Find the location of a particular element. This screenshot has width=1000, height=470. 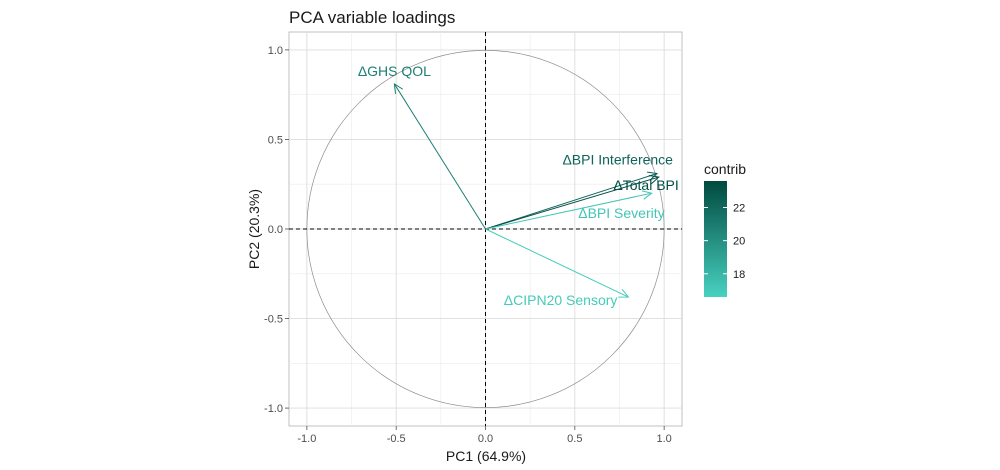

y-tick-label: 0.0 is located at coordinates (275, 230).